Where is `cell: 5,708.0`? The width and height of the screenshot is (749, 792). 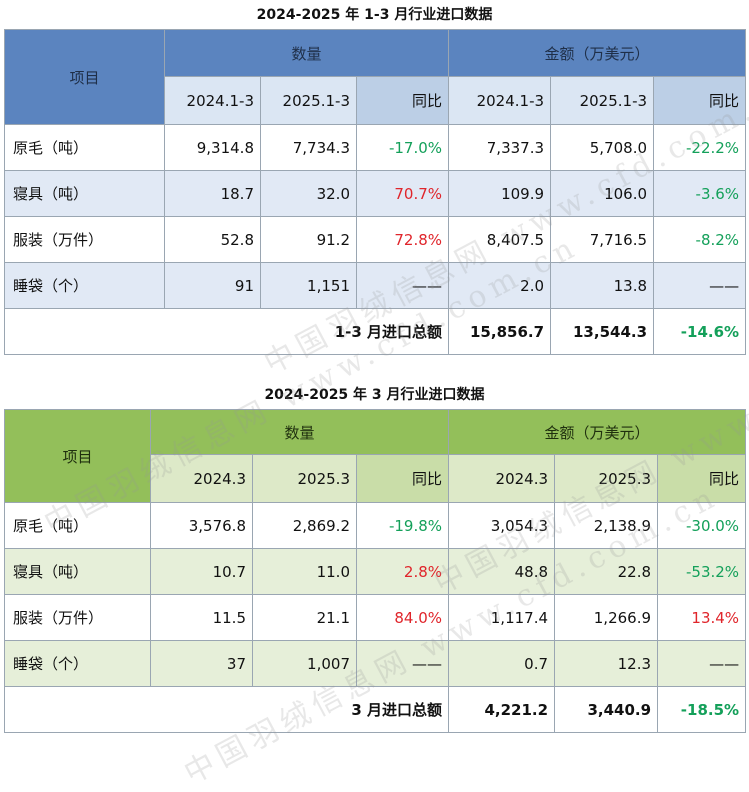
cell: 5,708.0 is located at coordinates (602, 147).